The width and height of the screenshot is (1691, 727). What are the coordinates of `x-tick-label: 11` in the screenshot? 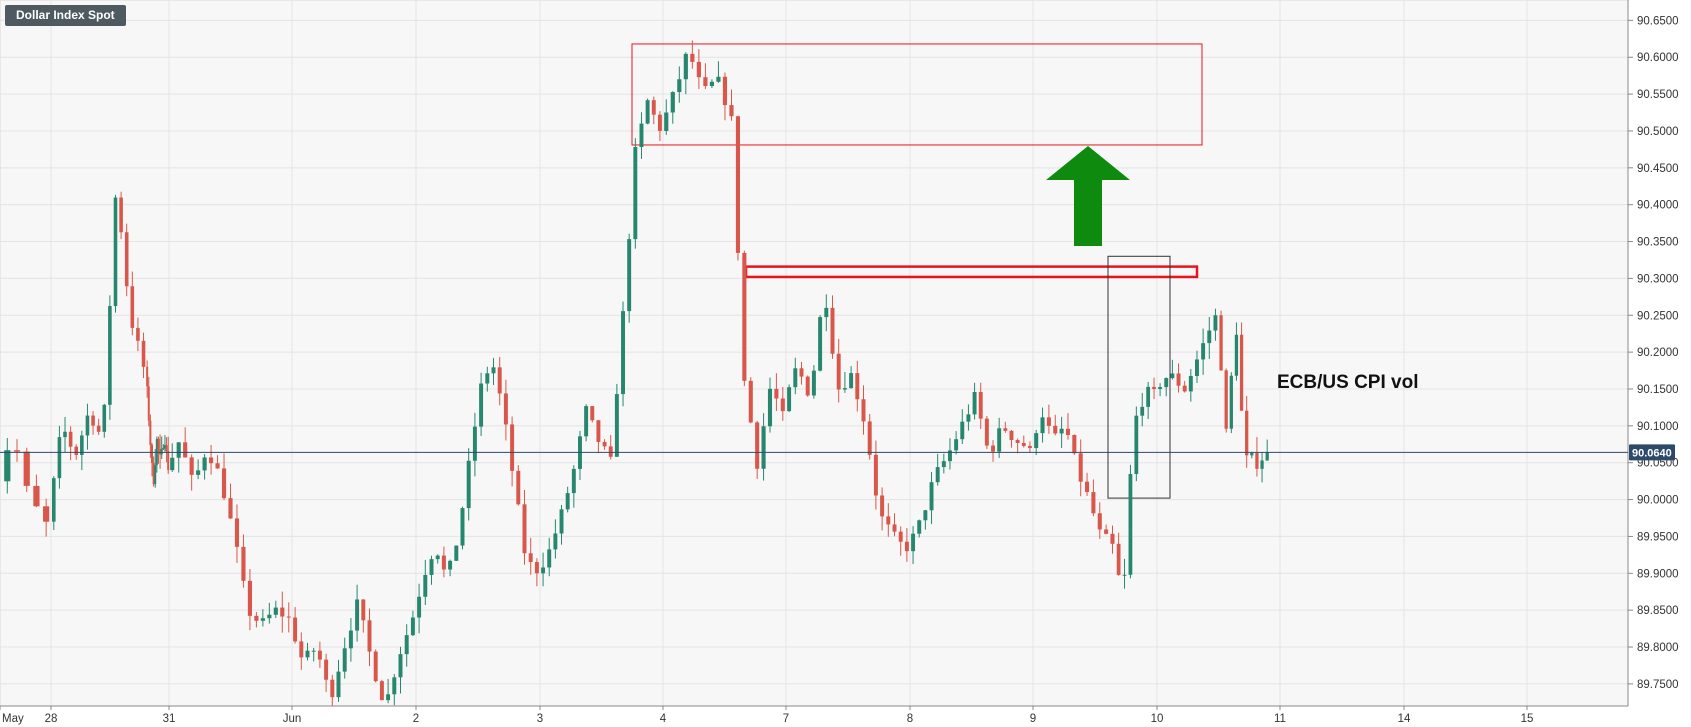 It's located at (1280, 719).